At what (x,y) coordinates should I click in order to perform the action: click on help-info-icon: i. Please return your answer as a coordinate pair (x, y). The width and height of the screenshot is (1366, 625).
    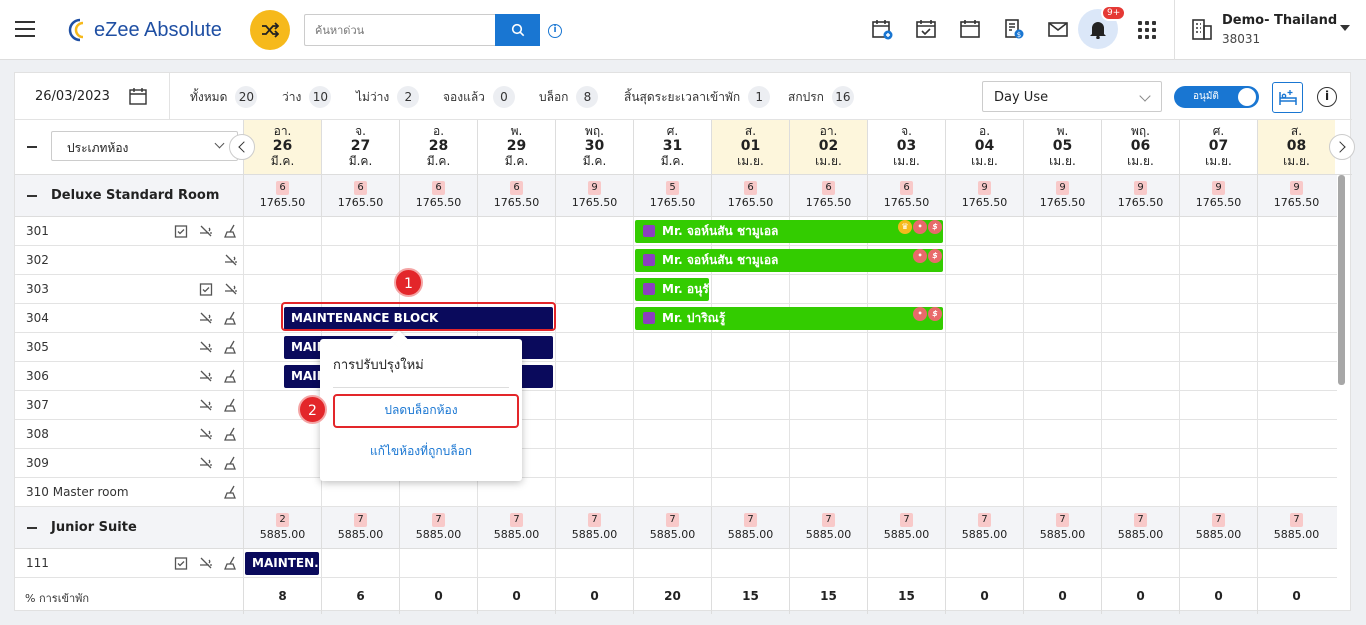
    Looking at the image, I should click on (1327, 97).